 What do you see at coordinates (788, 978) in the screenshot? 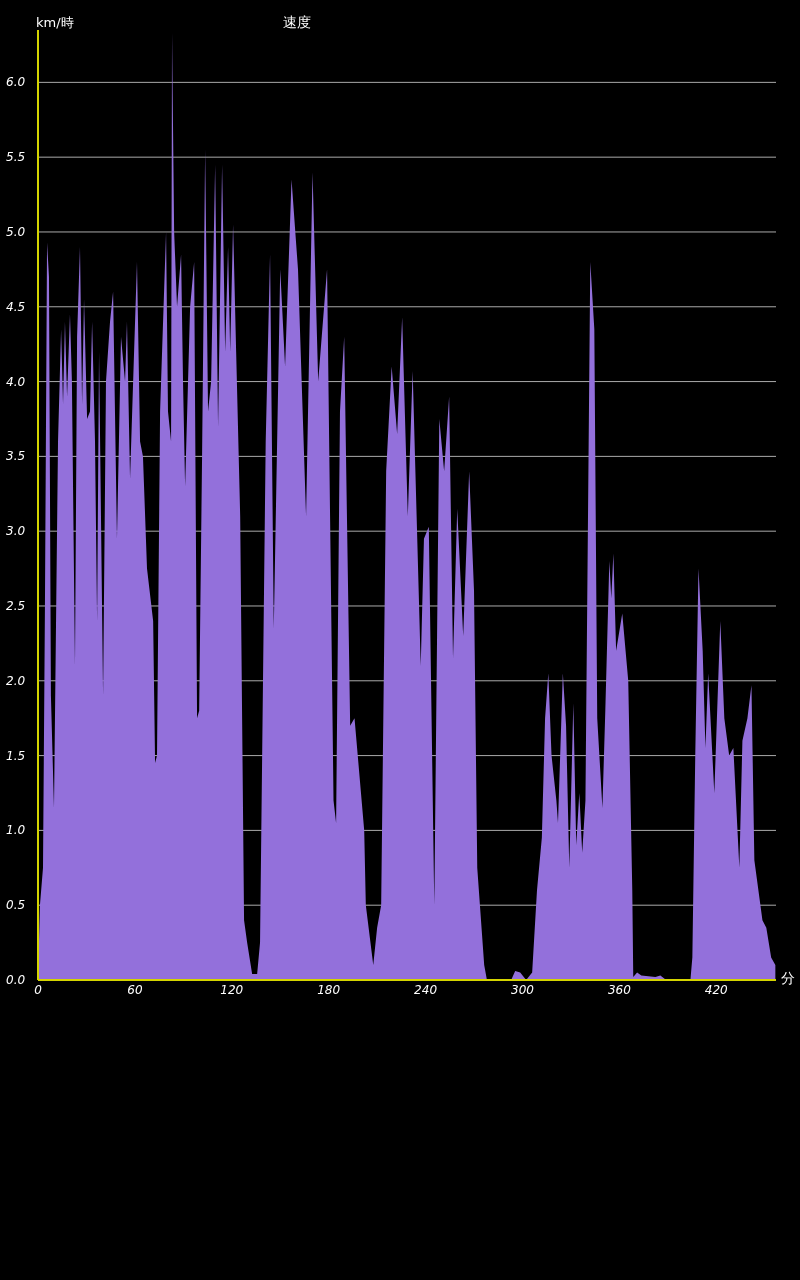
I see `x-axis-title: 分` at bounding box center [788, 978].